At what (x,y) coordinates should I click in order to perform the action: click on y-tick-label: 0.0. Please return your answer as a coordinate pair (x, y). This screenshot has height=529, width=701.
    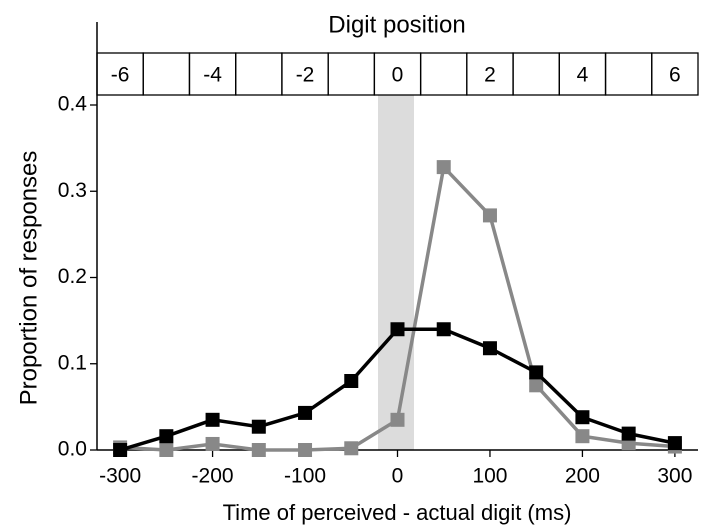
    Looking at the image, I should click on (72, 449).